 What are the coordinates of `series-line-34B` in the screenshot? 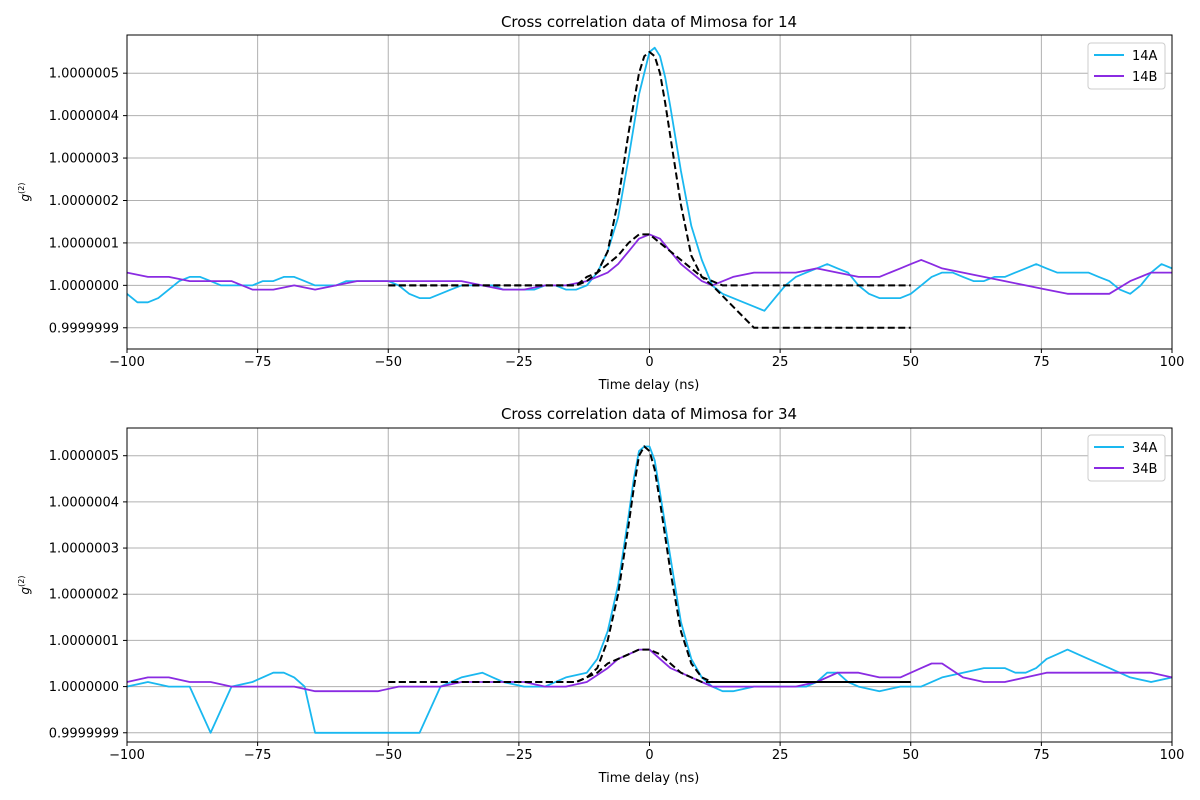 It's located at (649, 670).